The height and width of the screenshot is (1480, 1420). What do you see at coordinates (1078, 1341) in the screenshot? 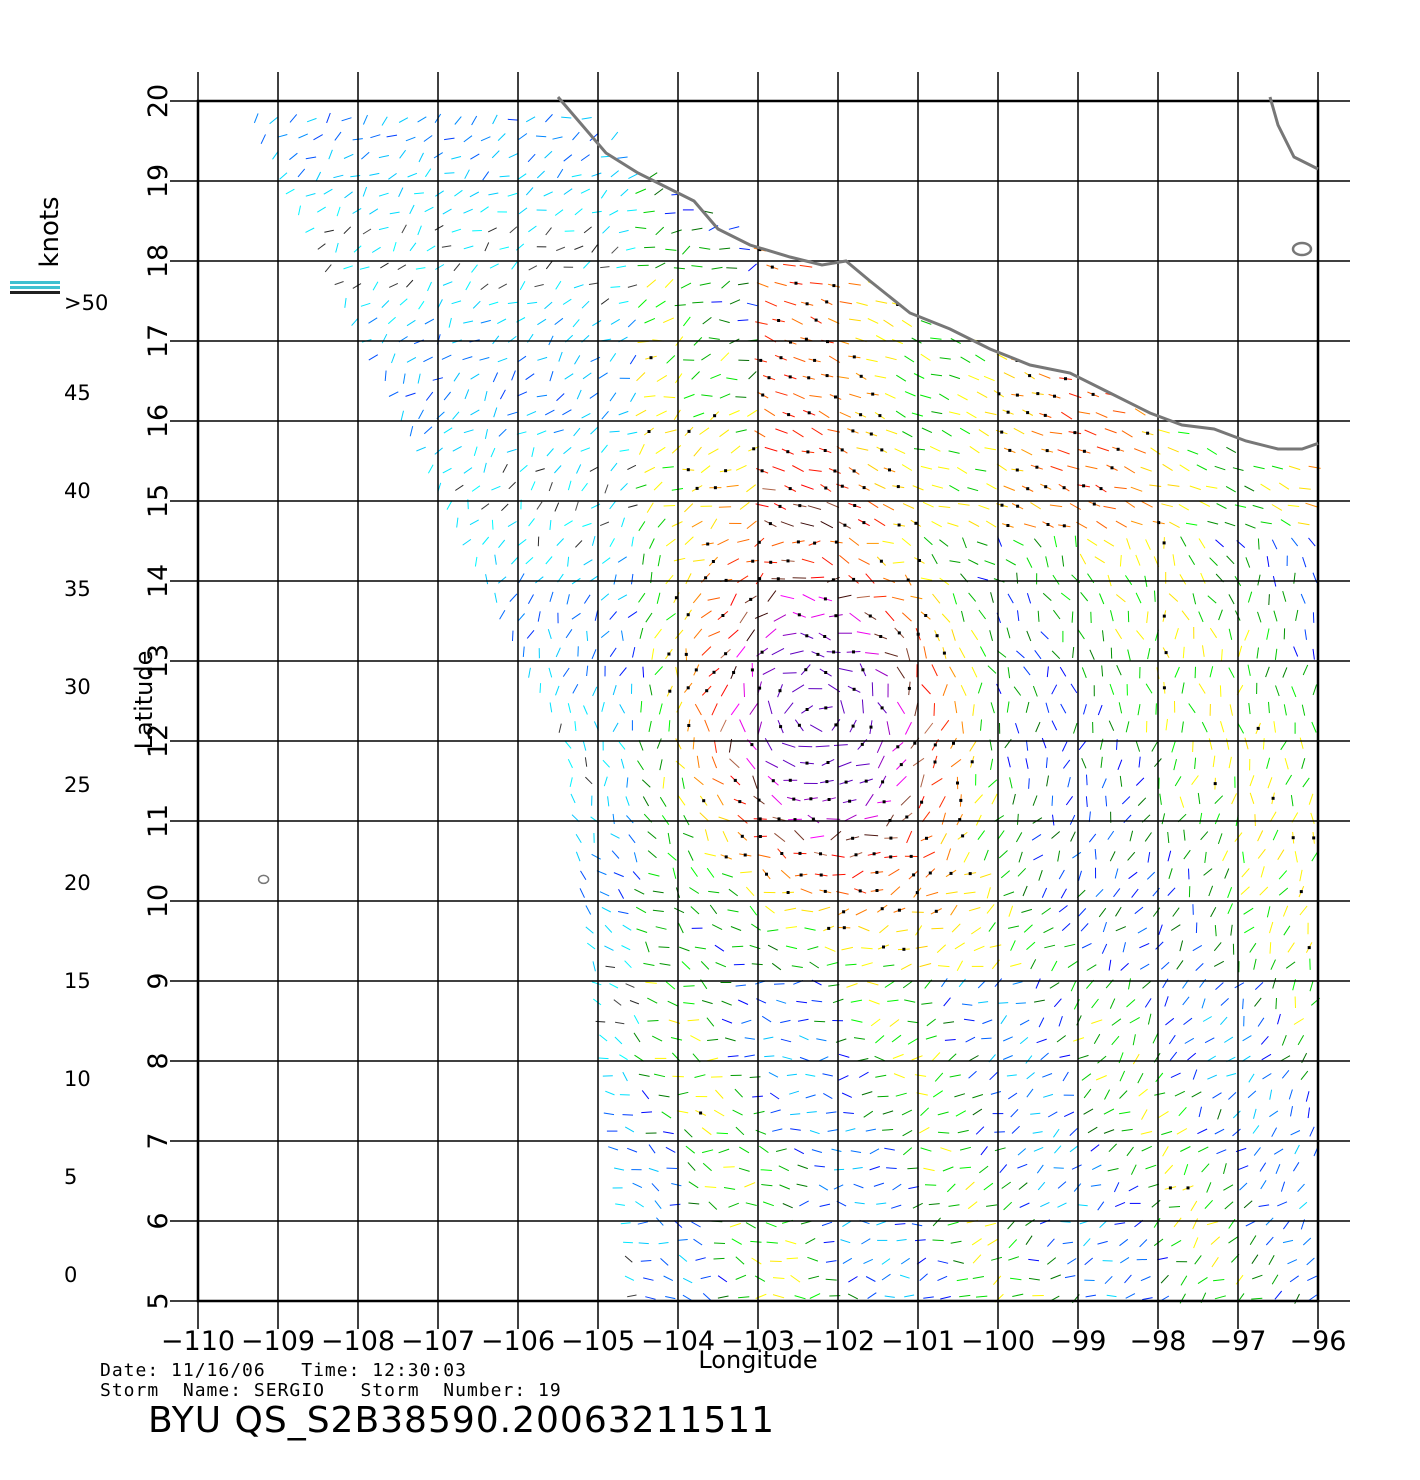
I see `longitude-tick-label: −99` at bounding box center [1078, 1341].